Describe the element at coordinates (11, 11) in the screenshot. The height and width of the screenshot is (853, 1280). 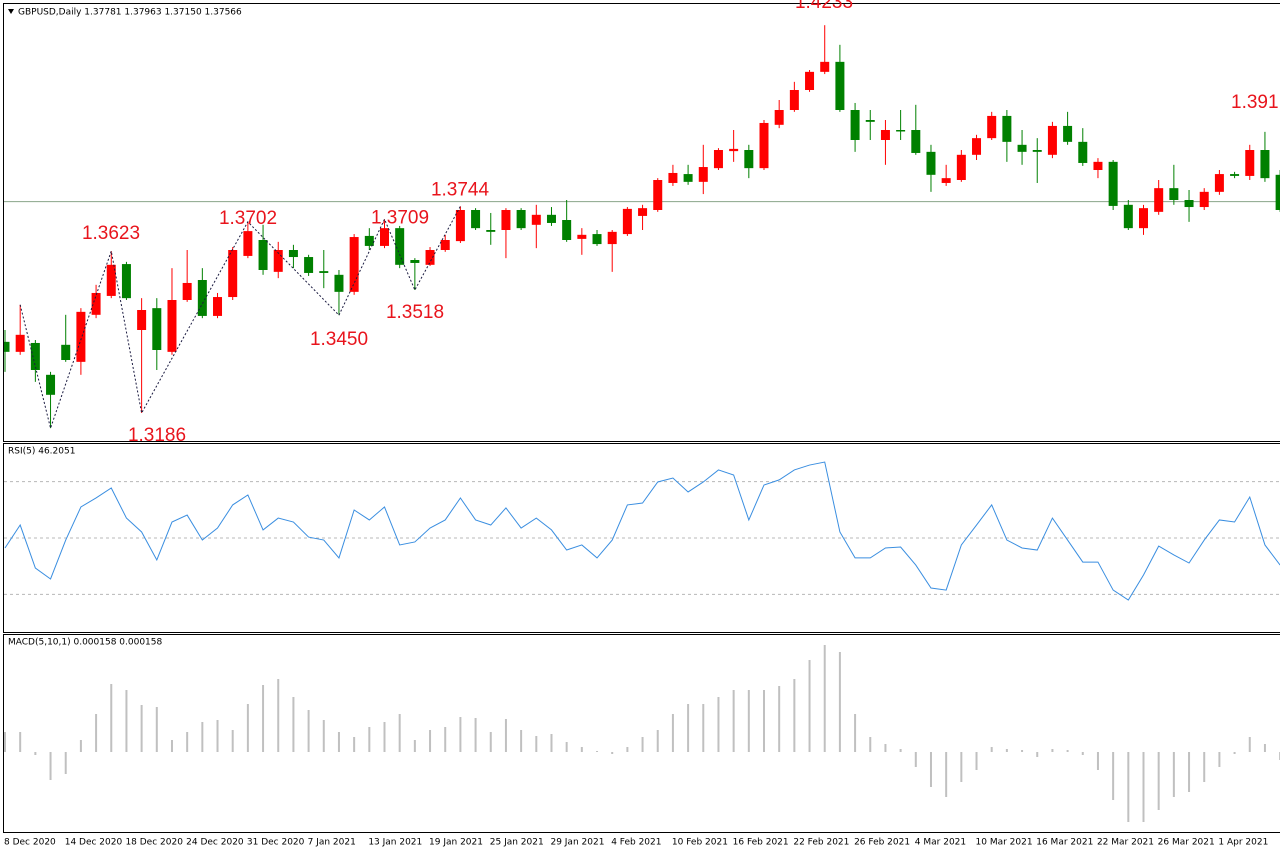
I see `menu-arrow` at that location.